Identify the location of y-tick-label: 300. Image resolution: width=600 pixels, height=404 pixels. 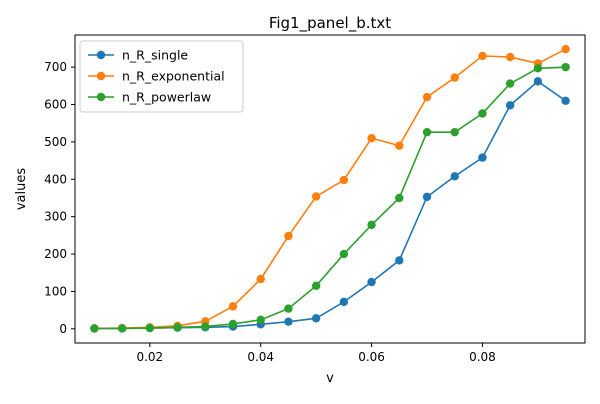
(55, 217).